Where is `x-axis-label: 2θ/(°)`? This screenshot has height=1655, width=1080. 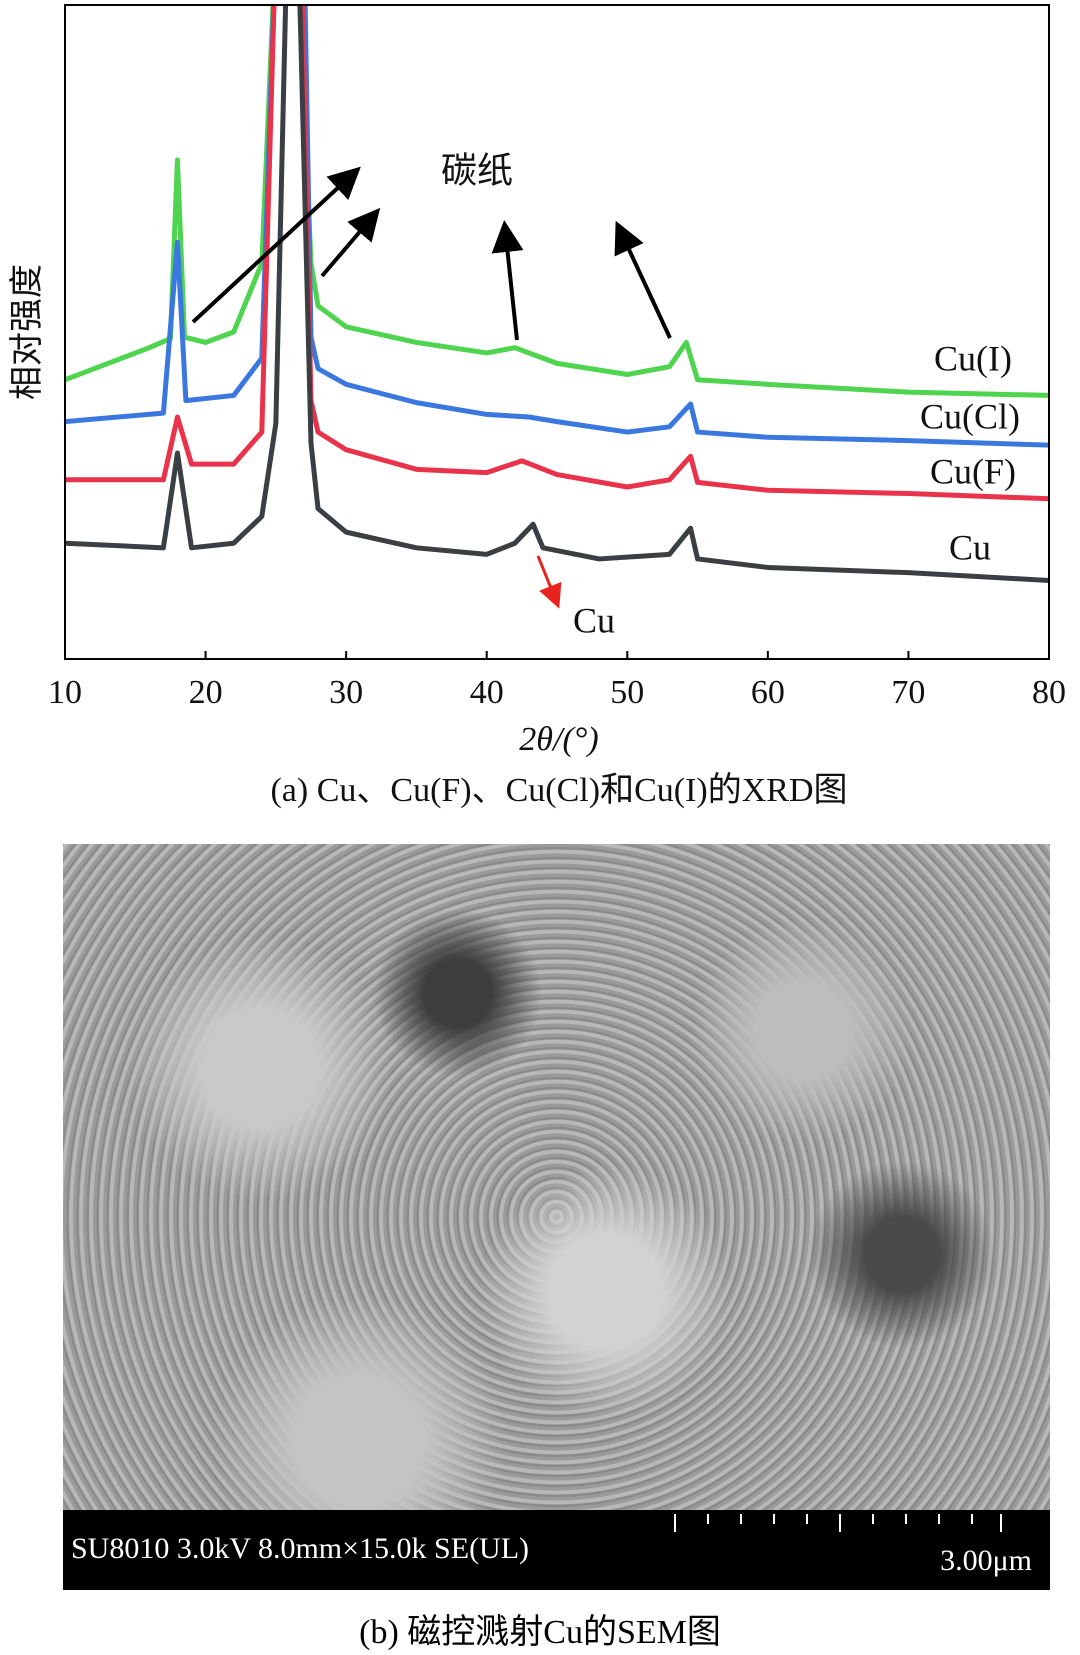
x-axis-label: 2θ/(°) is located at coordinates (558, 739).